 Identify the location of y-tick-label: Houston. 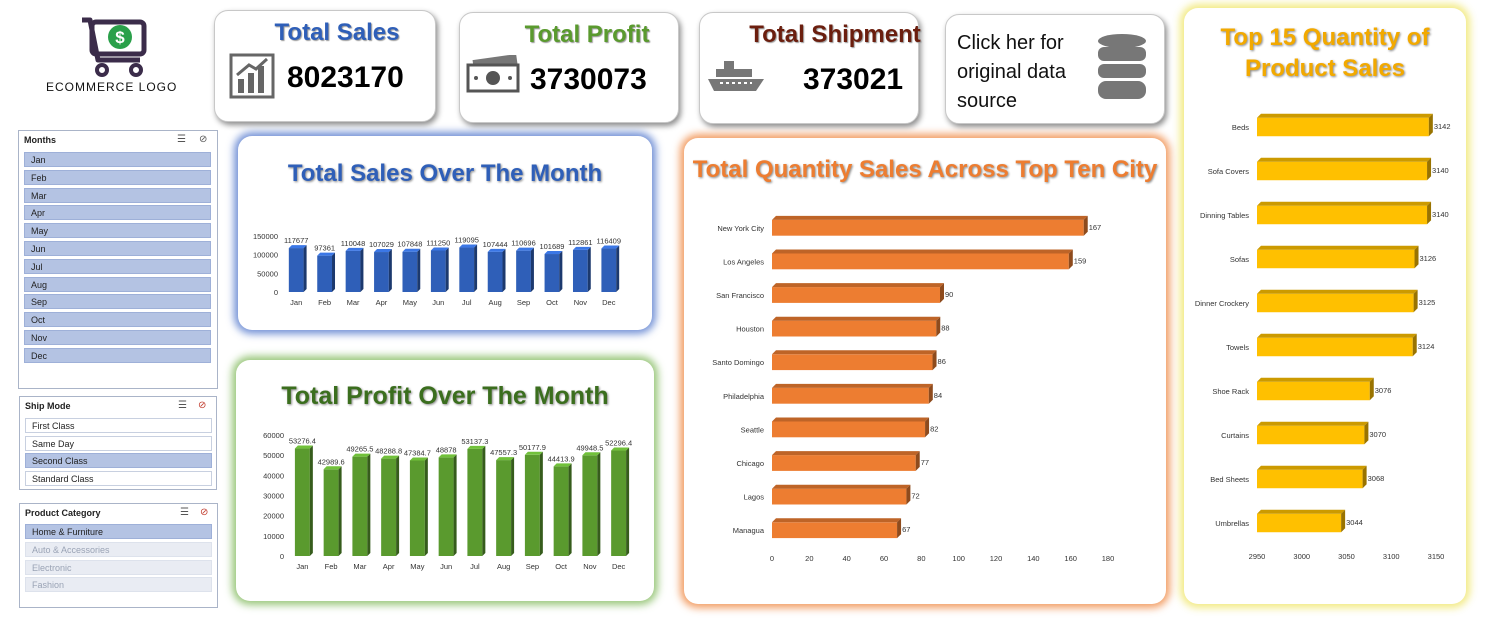
(750, 329).